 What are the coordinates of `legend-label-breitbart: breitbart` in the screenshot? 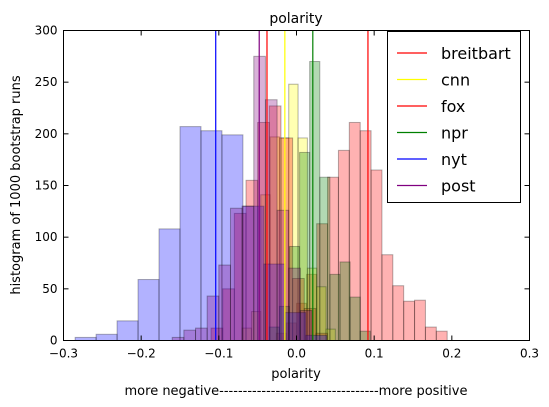 It's located at (476, 53).